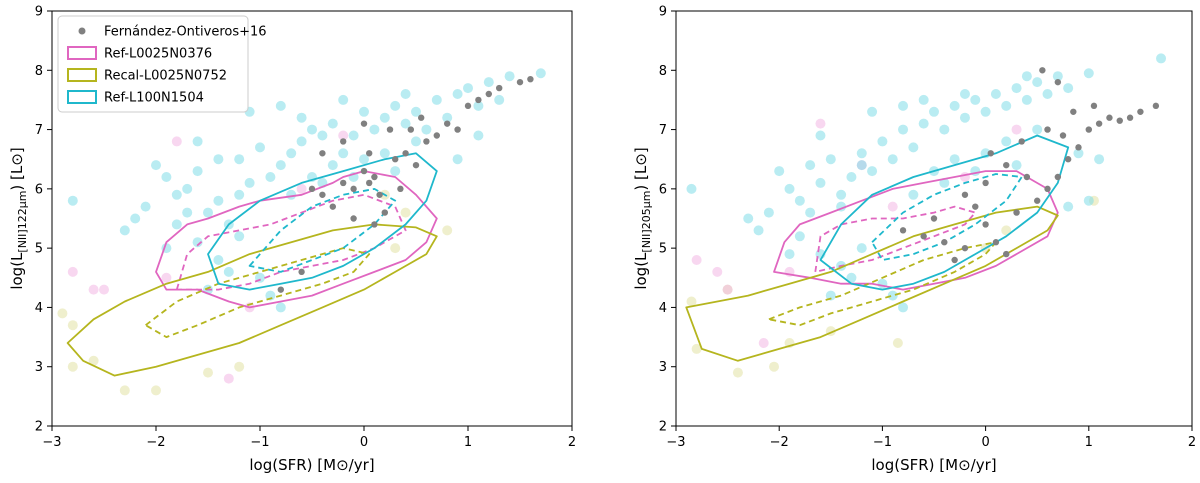  What do you see at coordinates (82, 75) in the screenshot?
I see `legend-marker-recal` at bounding box center [82, 75].